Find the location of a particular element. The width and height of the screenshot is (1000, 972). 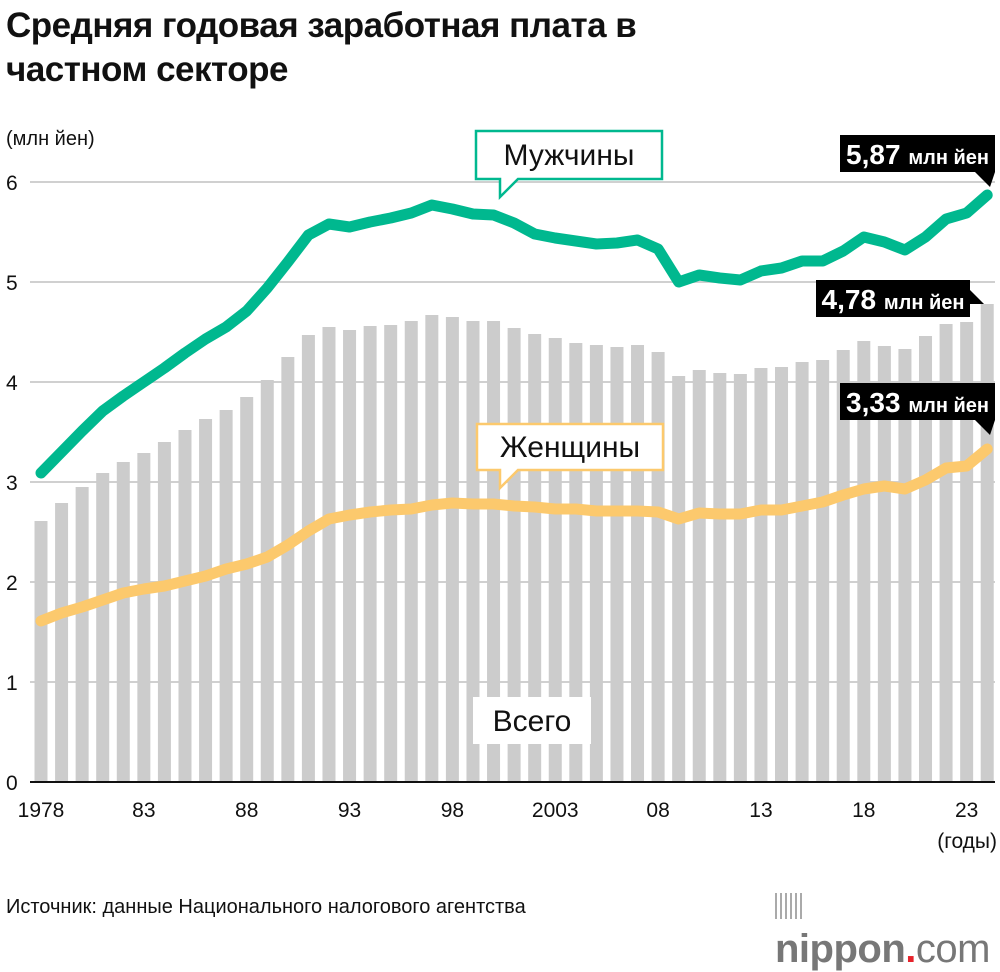

y-axis-unit: (млн йен) is located at coordinates (50, 139).